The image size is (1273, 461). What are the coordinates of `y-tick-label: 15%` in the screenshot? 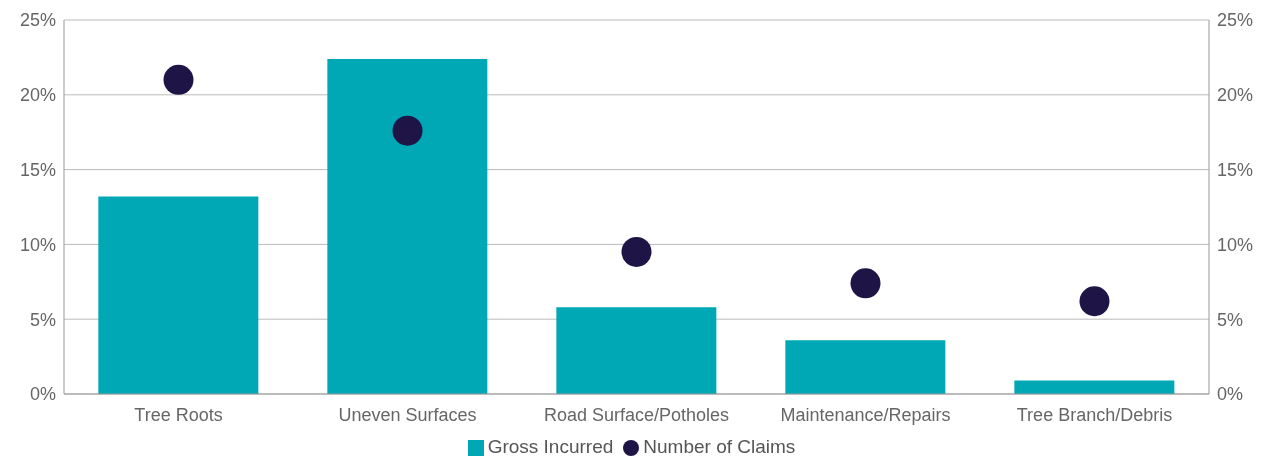 It's located at (37, 169).